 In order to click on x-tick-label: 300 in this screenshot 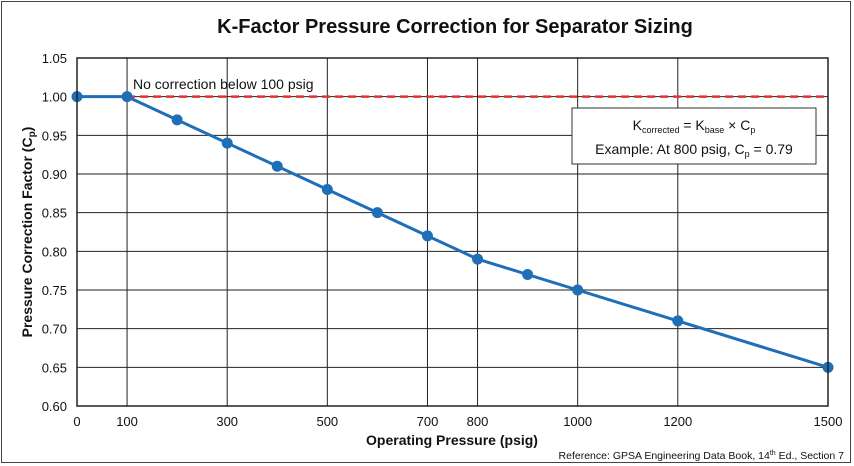, I will do `click(227, 421)`.